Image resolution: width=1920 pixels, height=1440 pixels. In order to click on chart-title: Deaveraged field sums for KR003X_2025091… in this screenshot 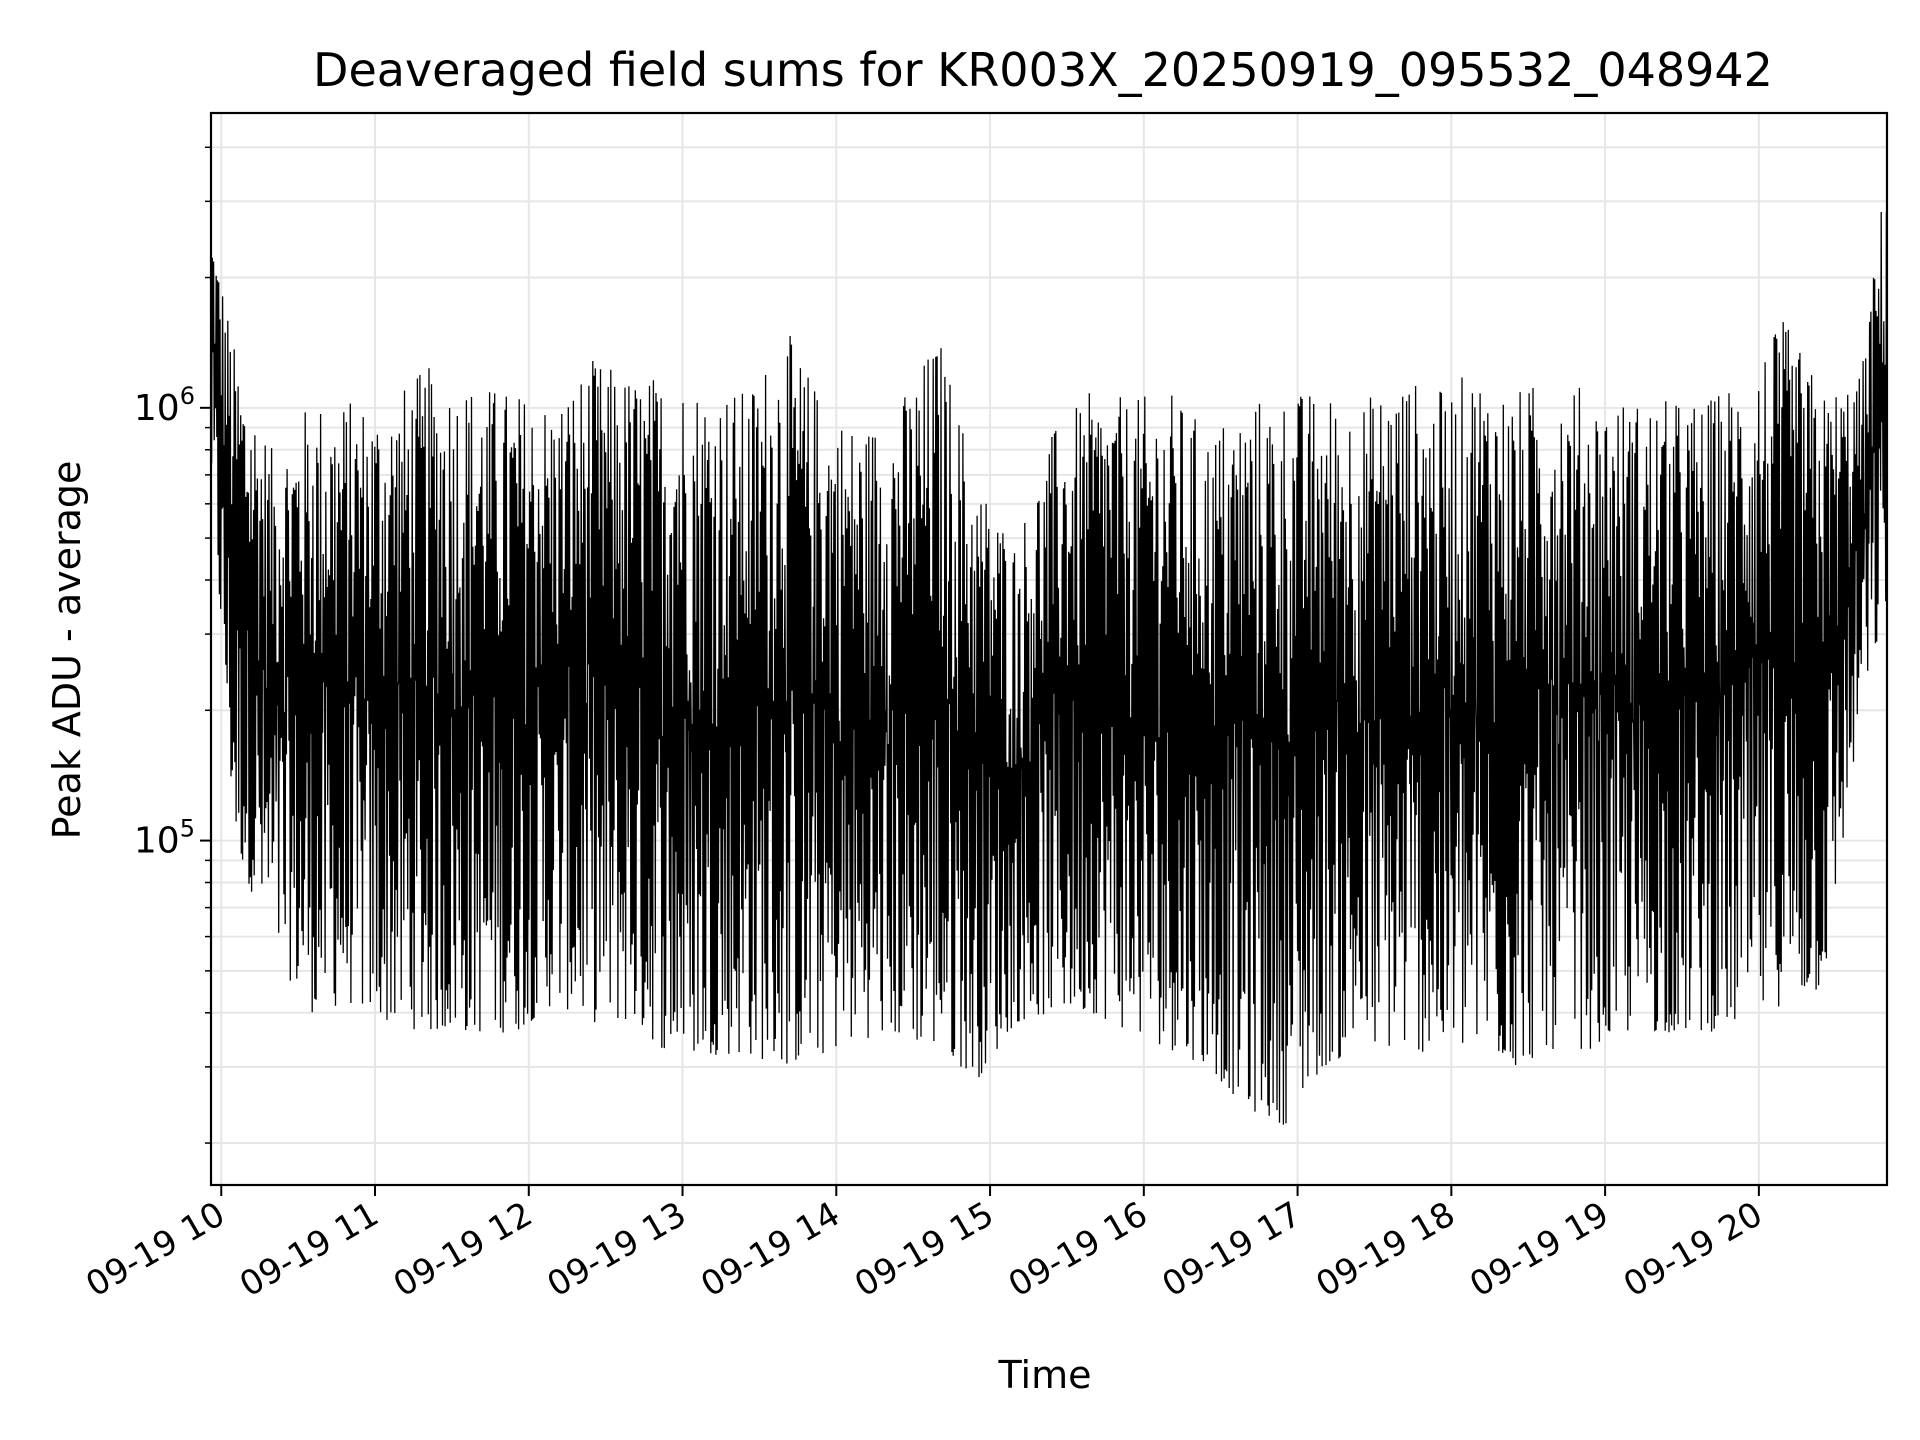, I will do `click(1043, 70)`.